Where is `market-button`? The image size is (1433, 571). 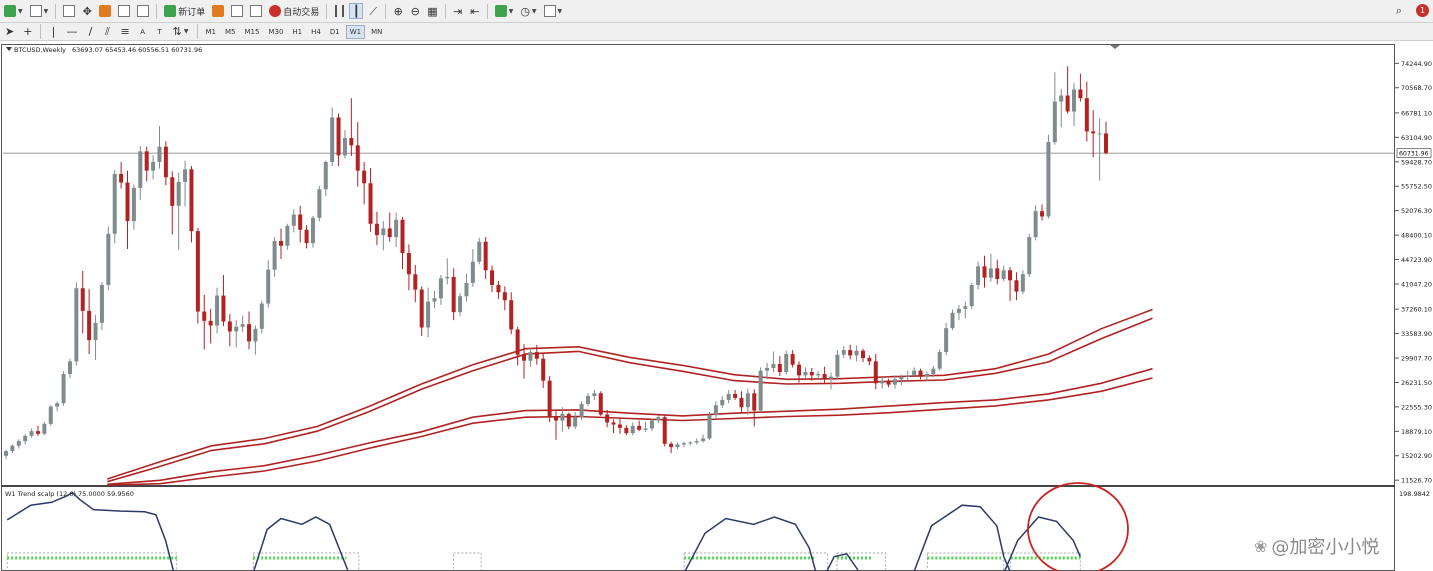 market-button is located at coordinates (256, 11).